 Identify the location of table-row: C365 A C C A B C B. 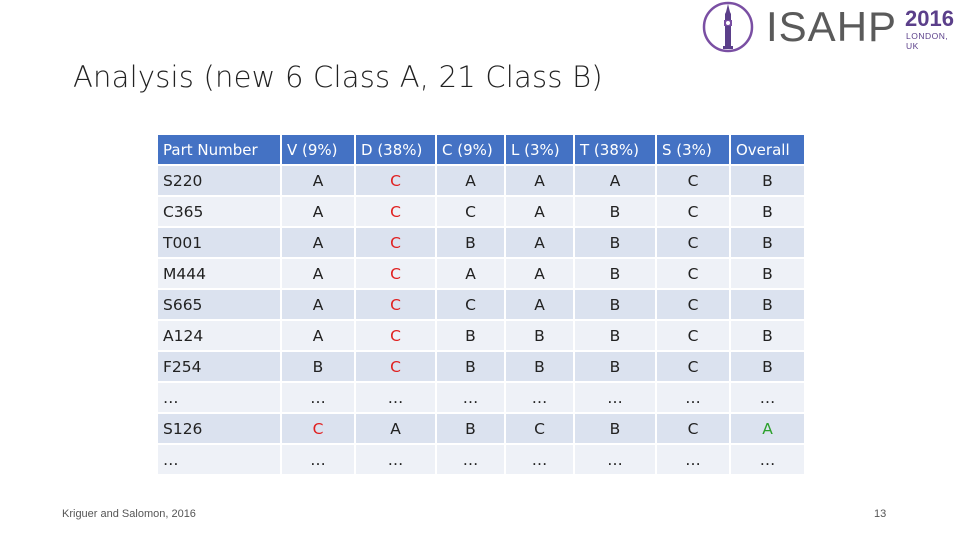
(481, 211).